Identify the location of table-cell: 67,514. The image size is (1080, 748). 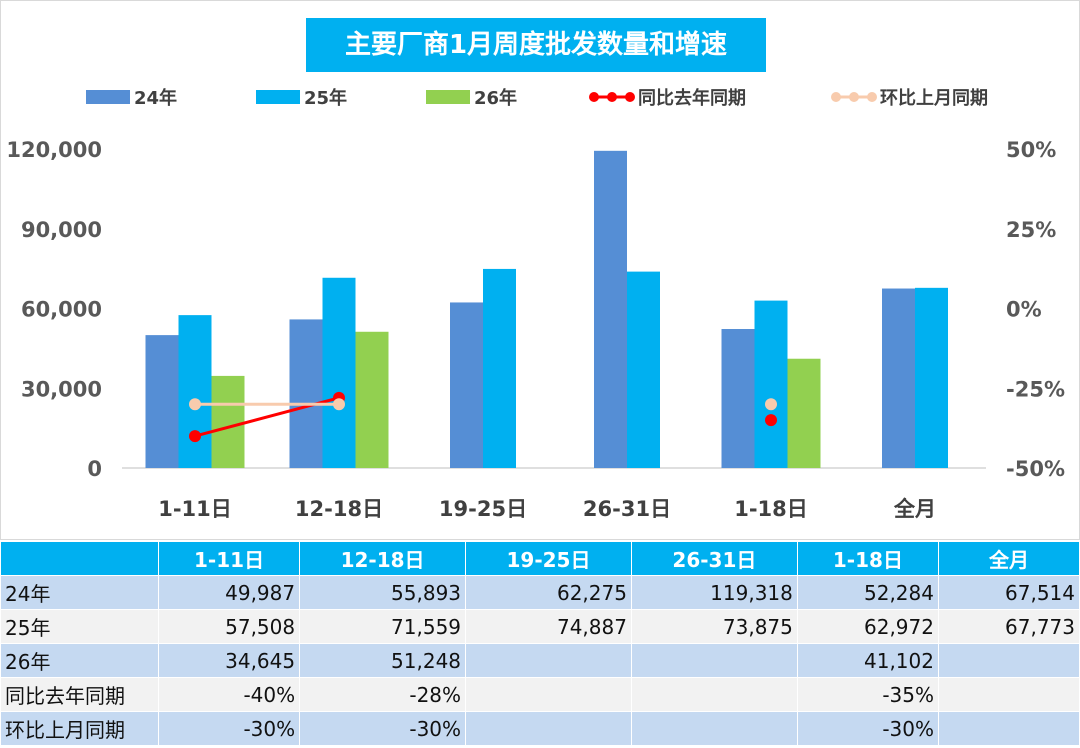
(1008, 592).